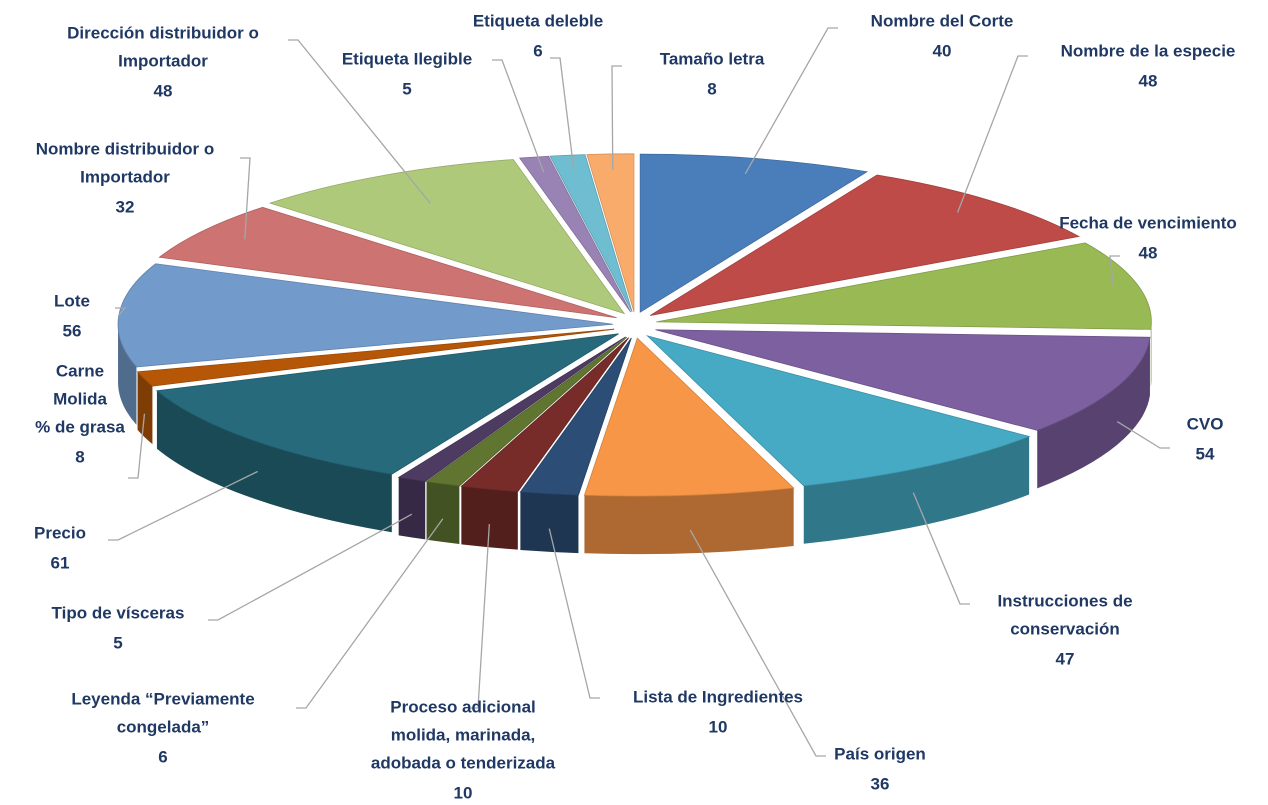 Image resolution: width=1268 pixels, height=805 pixels. I want to click on data-label: País origen, so click(880, 753).